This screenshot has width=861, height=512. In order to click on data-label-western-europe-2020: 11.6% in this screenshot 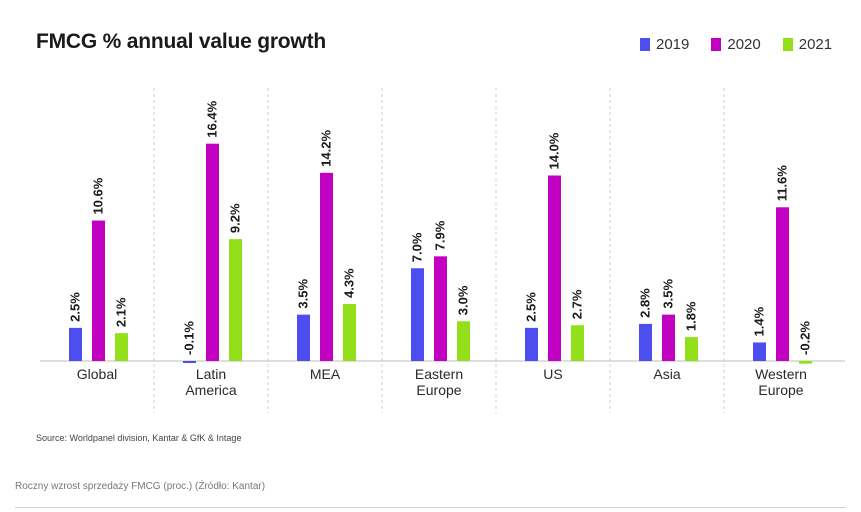, I will do `click(782, 183)`.